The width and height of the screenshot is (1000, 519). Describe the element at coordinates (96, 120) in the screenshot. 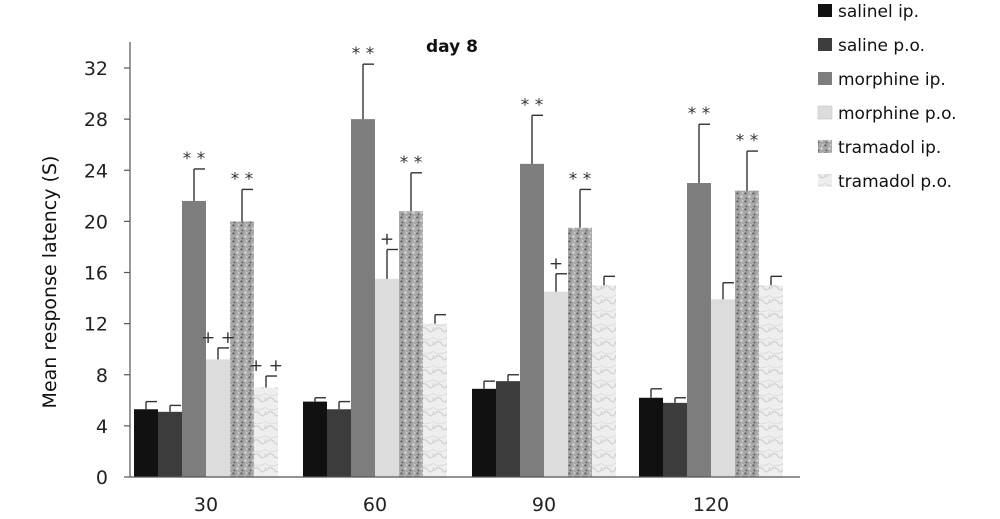

I see `y-tick-label: 28` at that location.